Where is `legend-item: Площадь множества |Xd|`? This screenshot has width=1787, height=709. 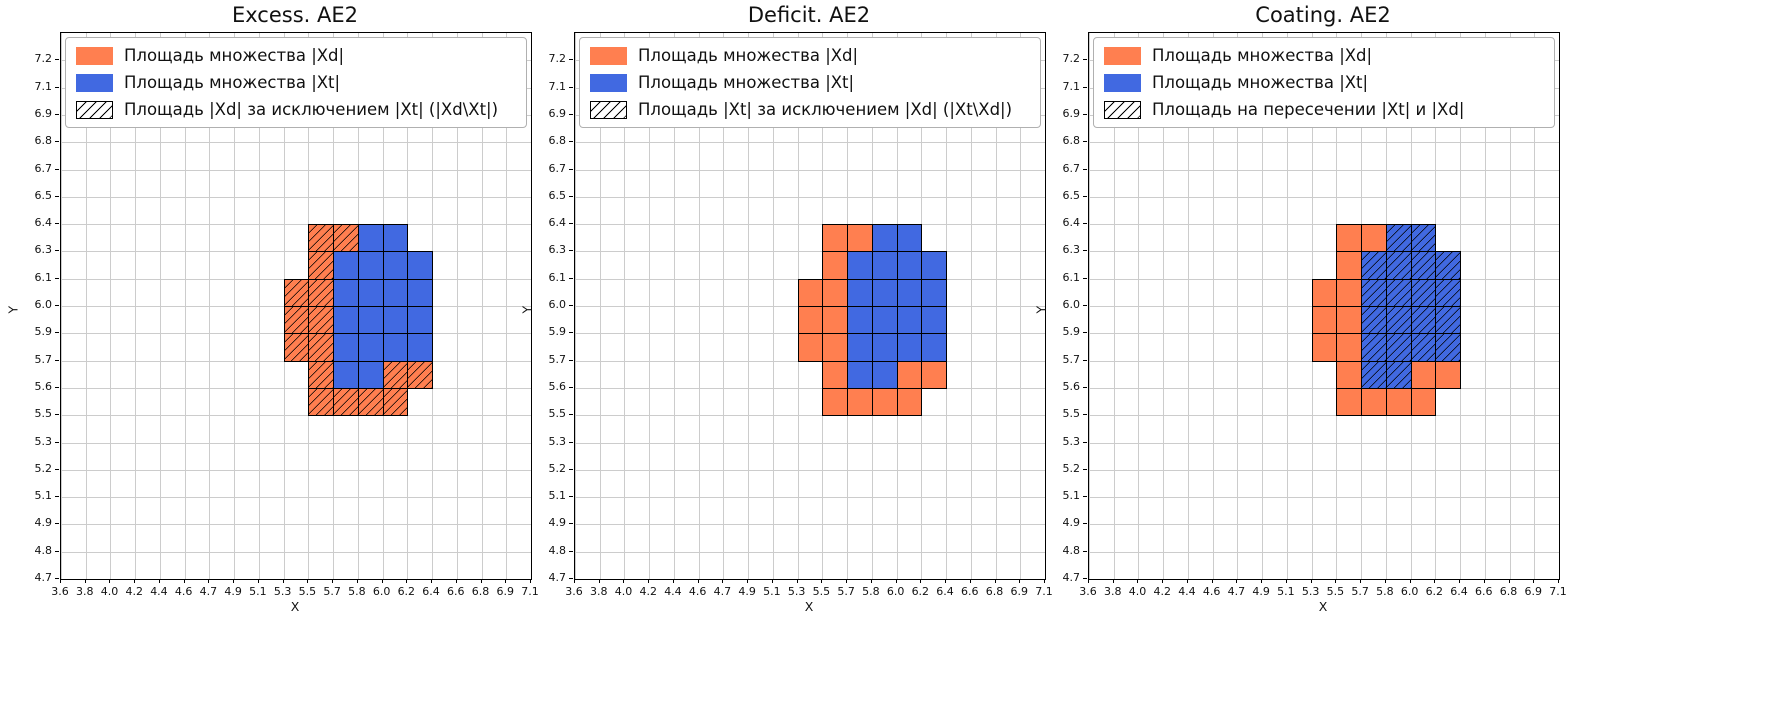
legend-item: Площадь множества |Xd| is located at coordinates (296, 55).